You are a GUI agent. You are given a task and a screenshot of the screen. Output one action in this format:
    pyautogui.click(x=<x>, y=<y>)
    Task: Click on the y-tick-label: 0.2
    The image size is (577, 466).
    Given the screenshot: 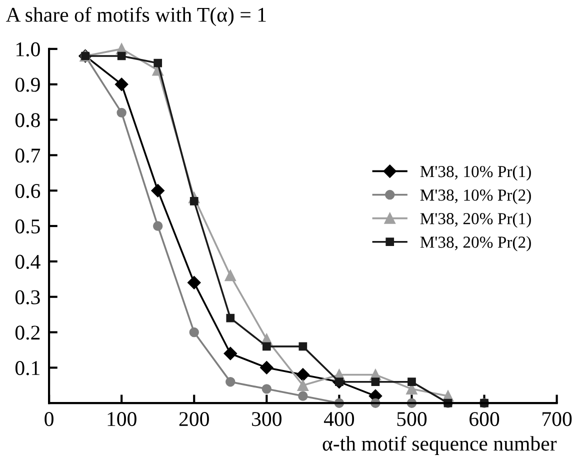 What is the action you would take?
    pyautogui.click(x=27, y=333)
    